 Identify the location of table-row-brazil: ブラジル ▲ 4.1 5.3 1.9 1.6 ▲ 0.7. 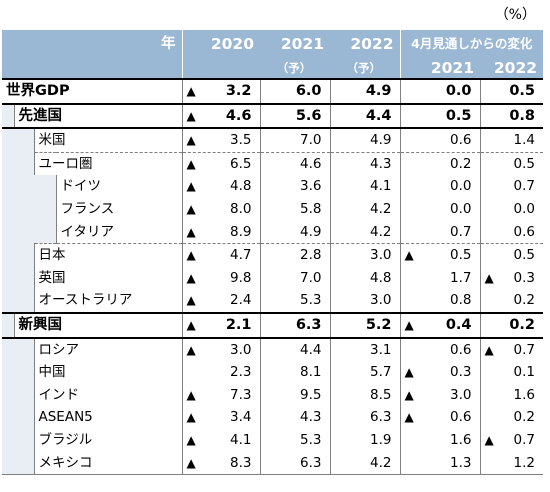
(273, 440).